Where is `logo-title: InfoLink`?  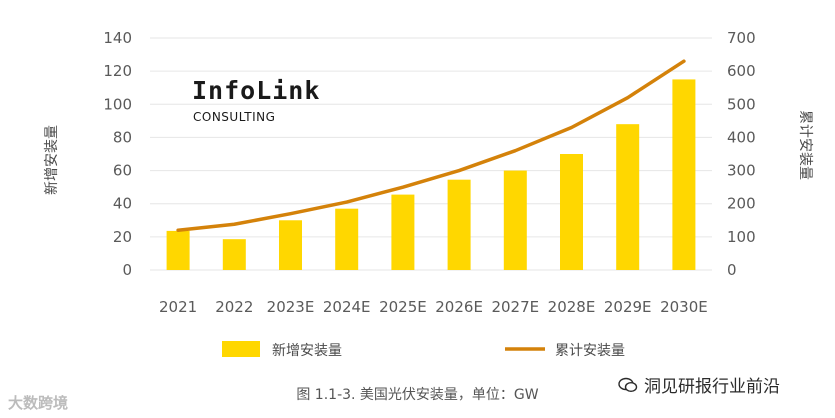 logo-title: InfoLink is located at coordinates (256, 90).